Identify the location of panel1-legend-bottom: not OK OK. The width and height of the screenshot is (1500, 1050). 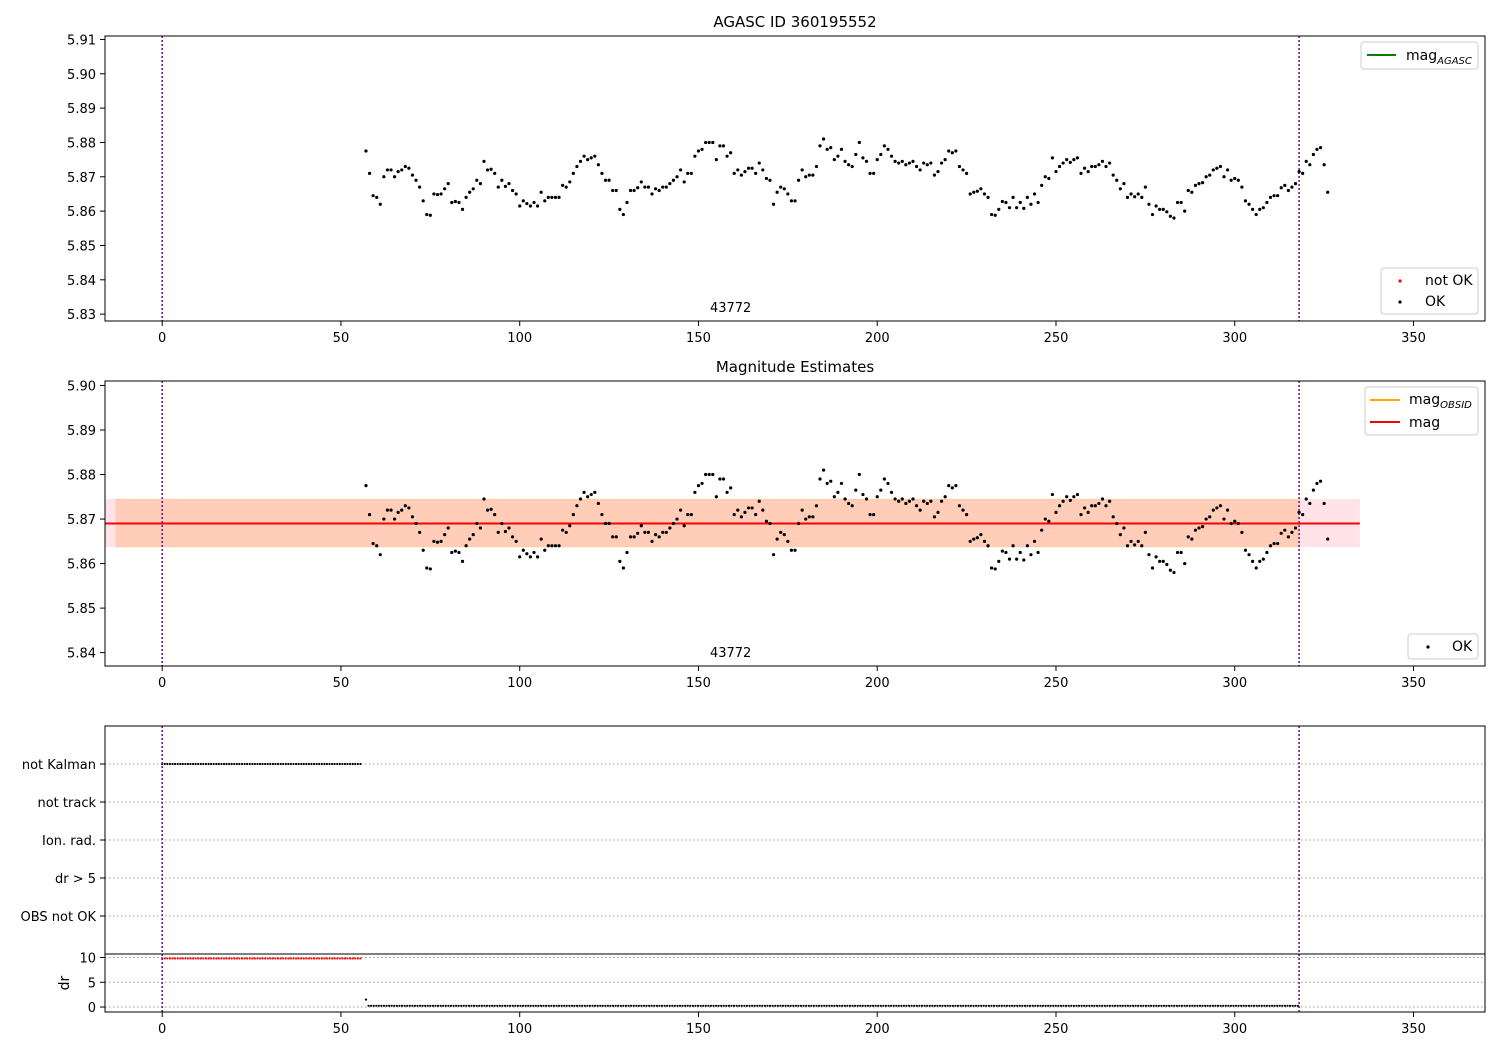
(1429, 291).